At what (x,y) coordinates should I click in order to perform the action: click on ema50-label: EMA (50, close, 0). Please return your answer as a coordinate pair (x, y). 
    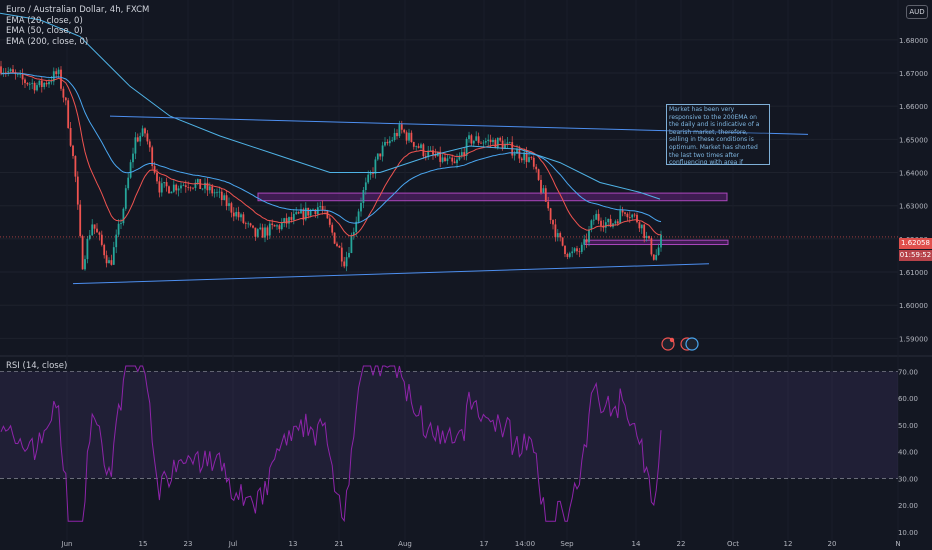
    Looking at the image, I should click on (44, 31).